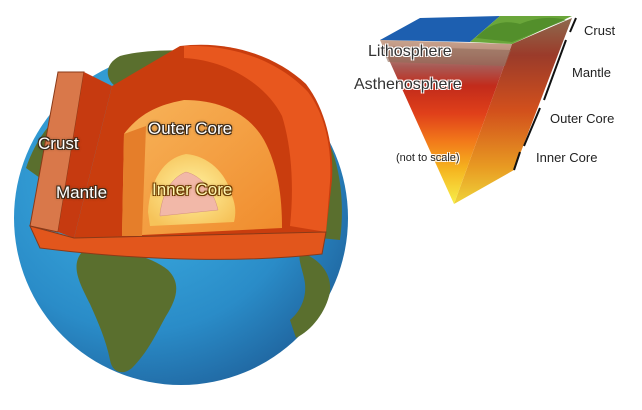  What do you see at coordinates (440, 29) in the screenshot?
I see `wedge-top-ocean` at bounding box center [440, 29].